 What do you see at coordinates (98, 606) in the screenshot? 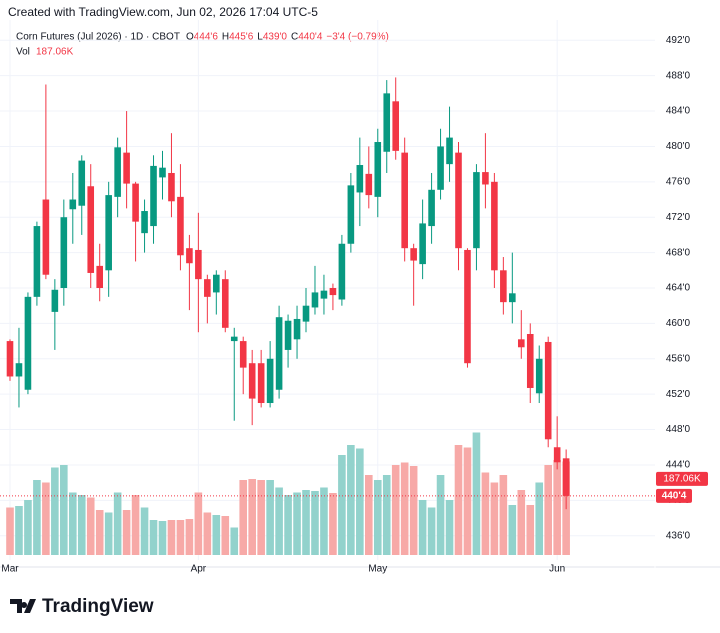
I see `brand-name: TradingView` at bounding box center [98, 606].